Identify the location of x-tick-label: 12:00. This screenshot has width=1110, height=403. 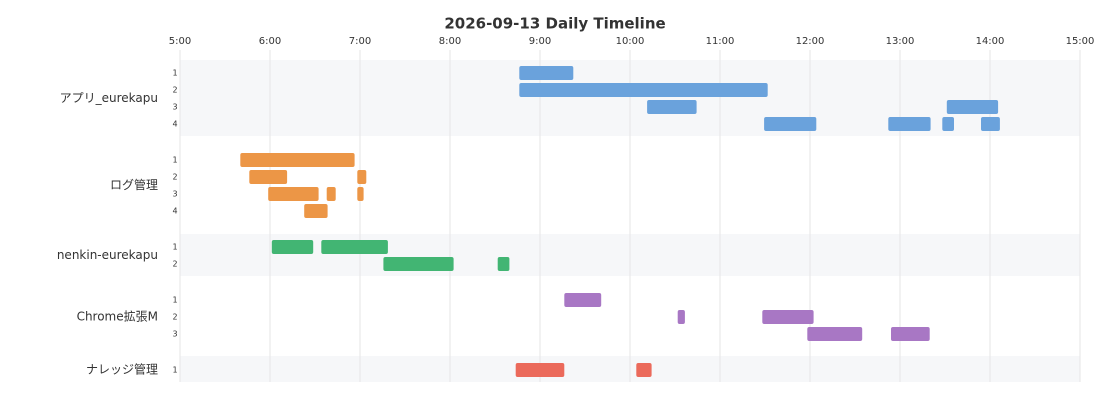
(810, 41).